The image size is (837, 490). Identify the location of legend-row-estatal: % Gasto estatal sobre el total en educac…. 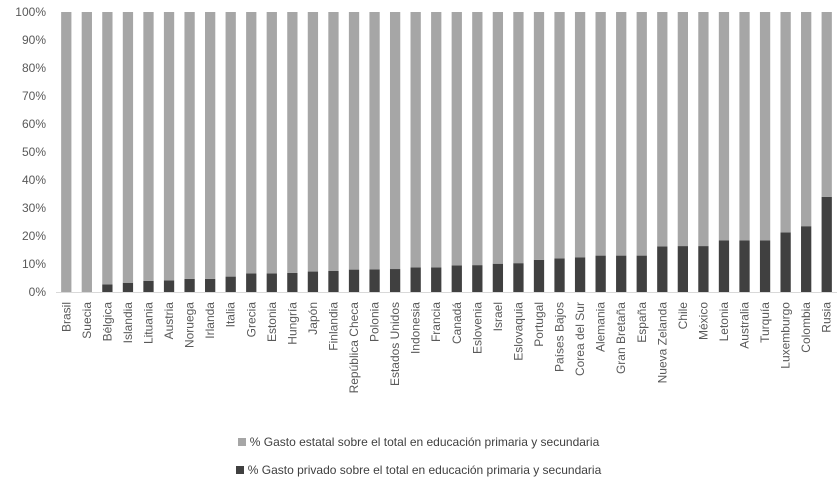
(418, 442).